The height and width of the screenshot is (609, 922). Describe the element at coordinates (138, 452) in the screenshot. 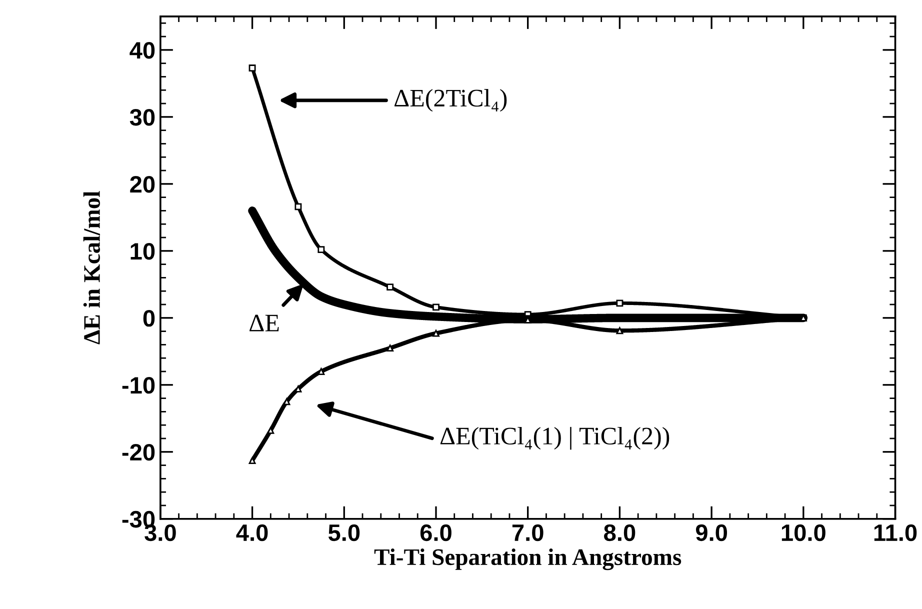

I see `y-tick-label: -20` at that location.